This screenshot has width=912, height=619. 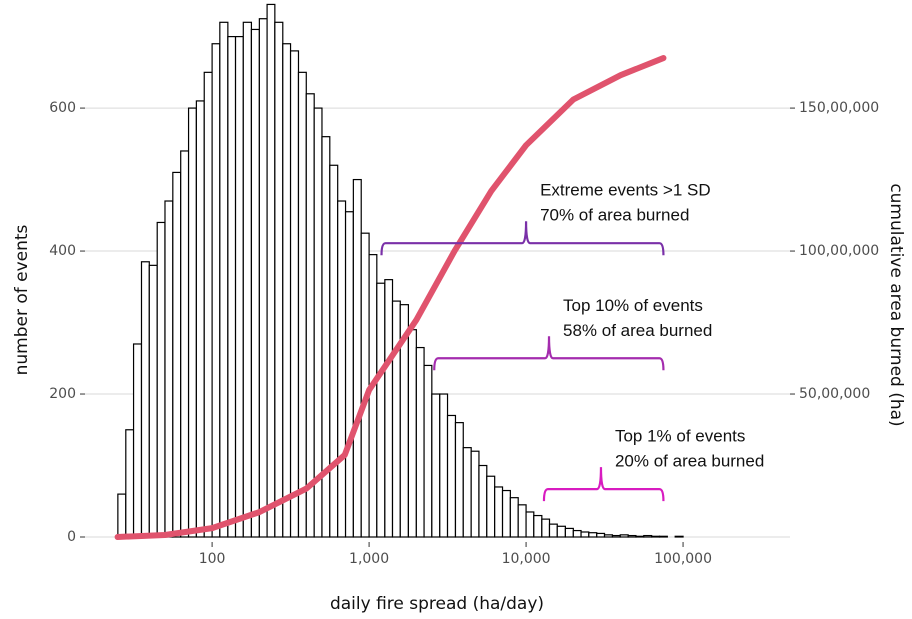 I want to click on x-tick-label: 10,000, so click(x=526, y=559).